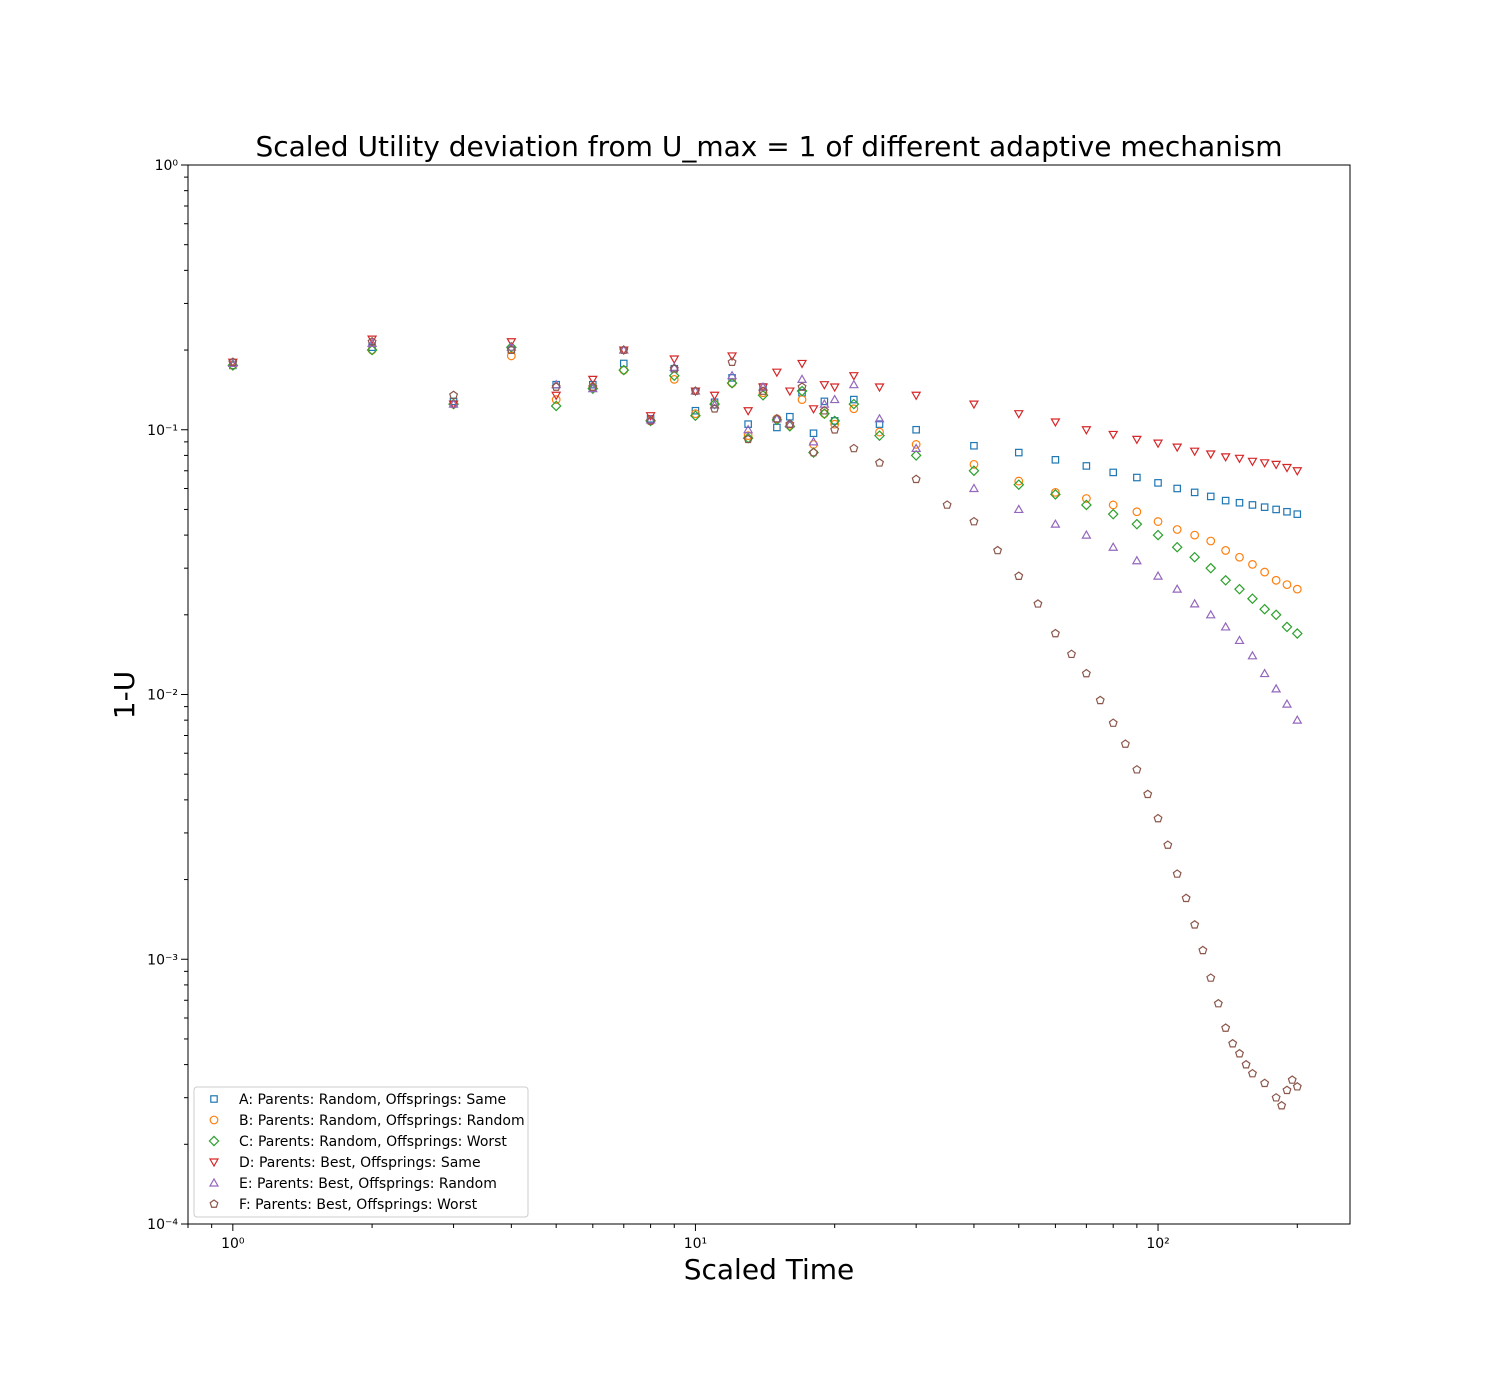  I want to click on legend-label: F: Parents: Best, Offsprings: Worst, so click(358, 1205).